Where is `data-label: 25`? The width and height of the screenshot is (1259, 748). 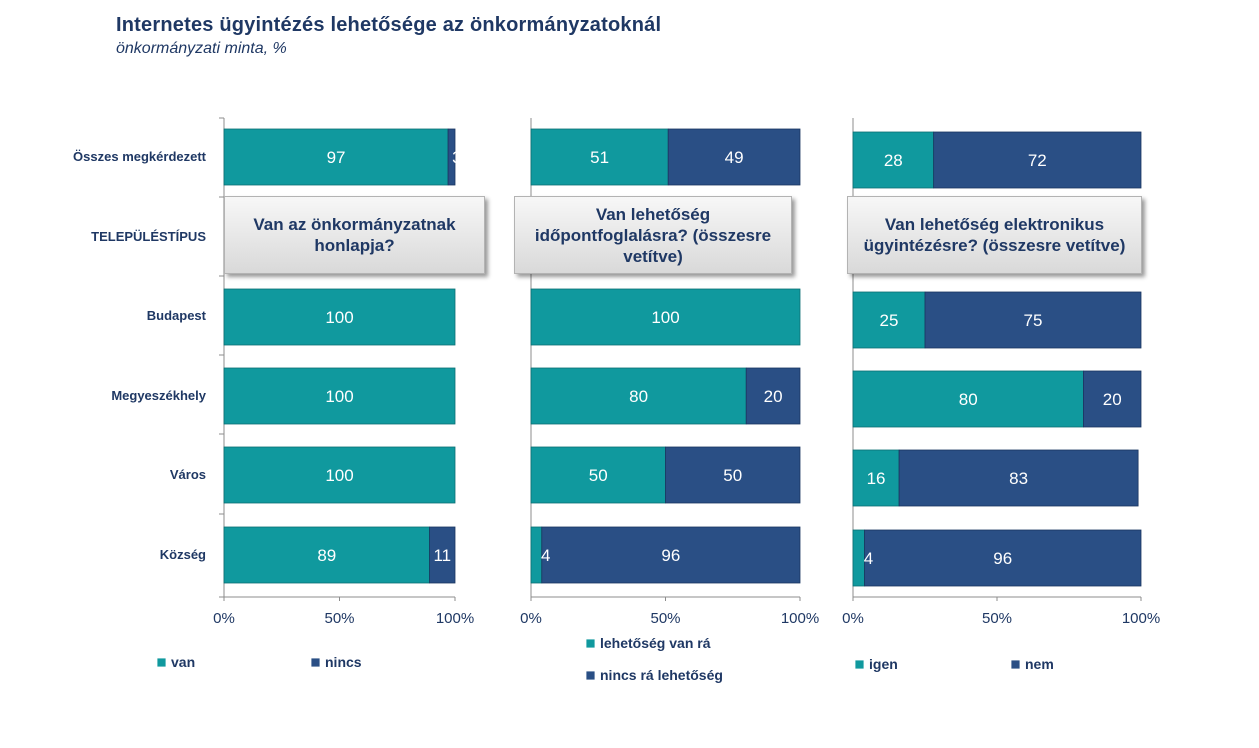 data-label: 25 is located at coordinates (889, 320).